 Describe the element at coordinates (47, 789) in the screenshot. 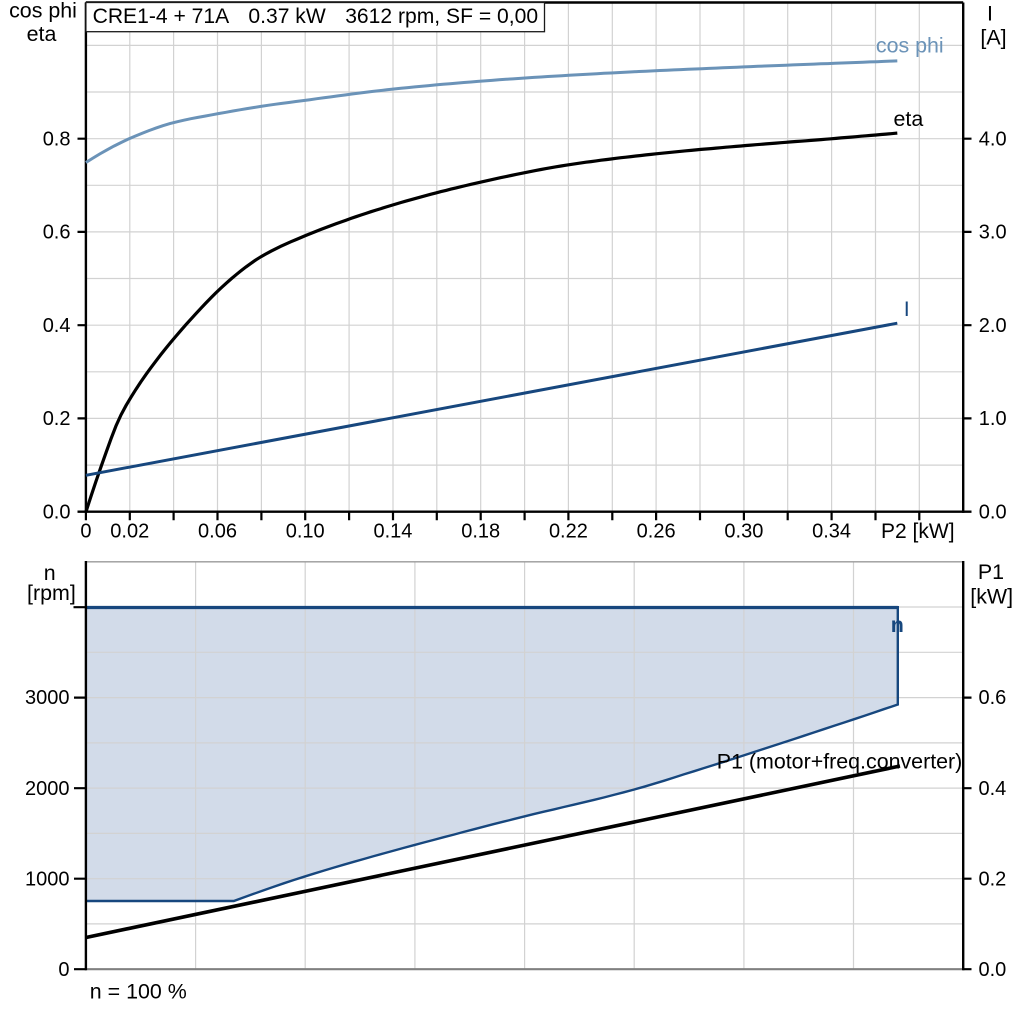

I see `svg-text: 2000` at that location.